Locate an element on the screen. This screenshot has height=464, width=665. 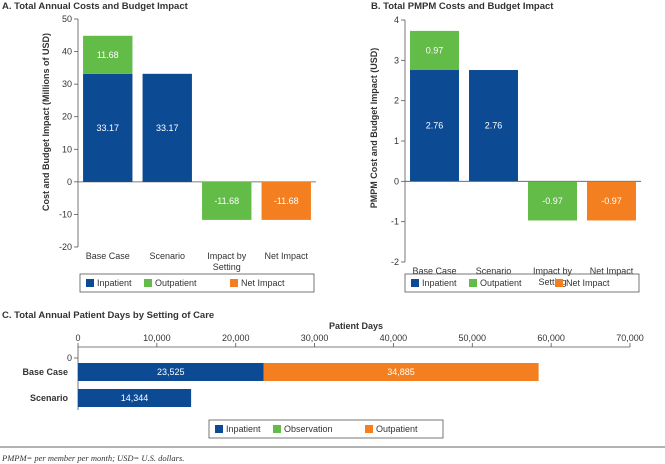
panel-a-category-label: Base Case is located at coordinates (108, 256).